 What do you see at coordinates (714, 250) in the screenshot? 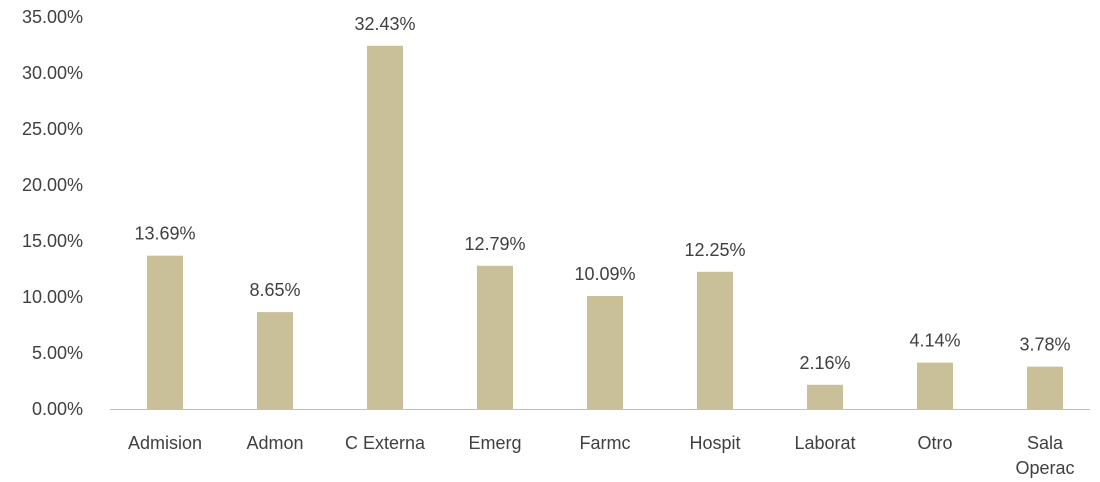
I see `data-label: 12.25%` at bounding box center [714, 250].